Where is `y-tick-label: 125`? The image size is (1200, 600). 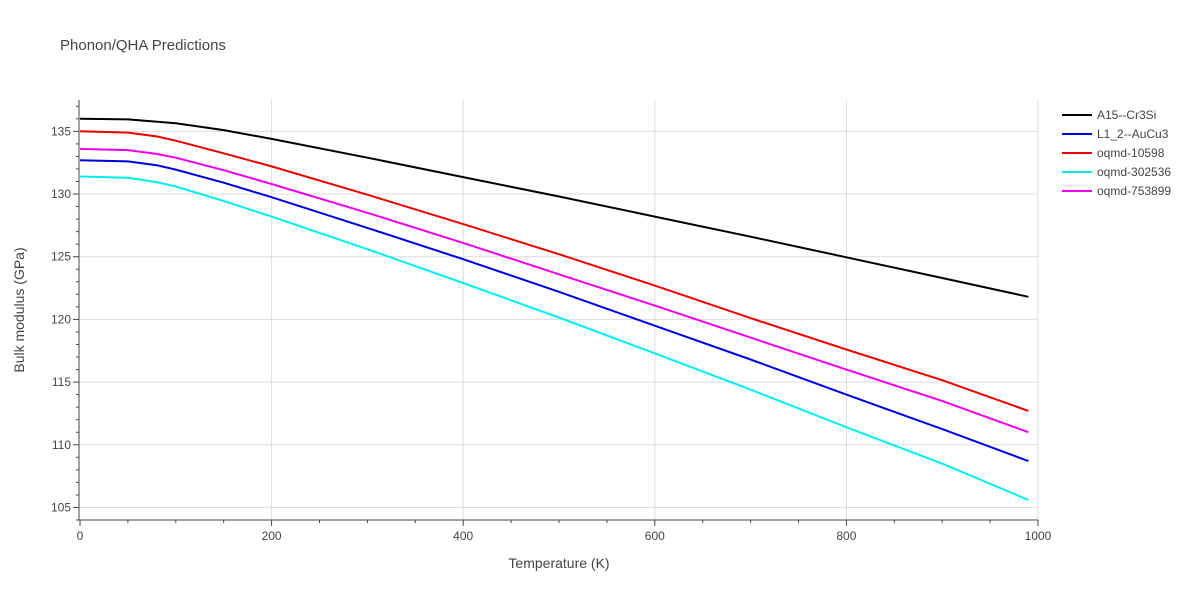 y-tick-label: 125 is located at coordinates (61, 257).